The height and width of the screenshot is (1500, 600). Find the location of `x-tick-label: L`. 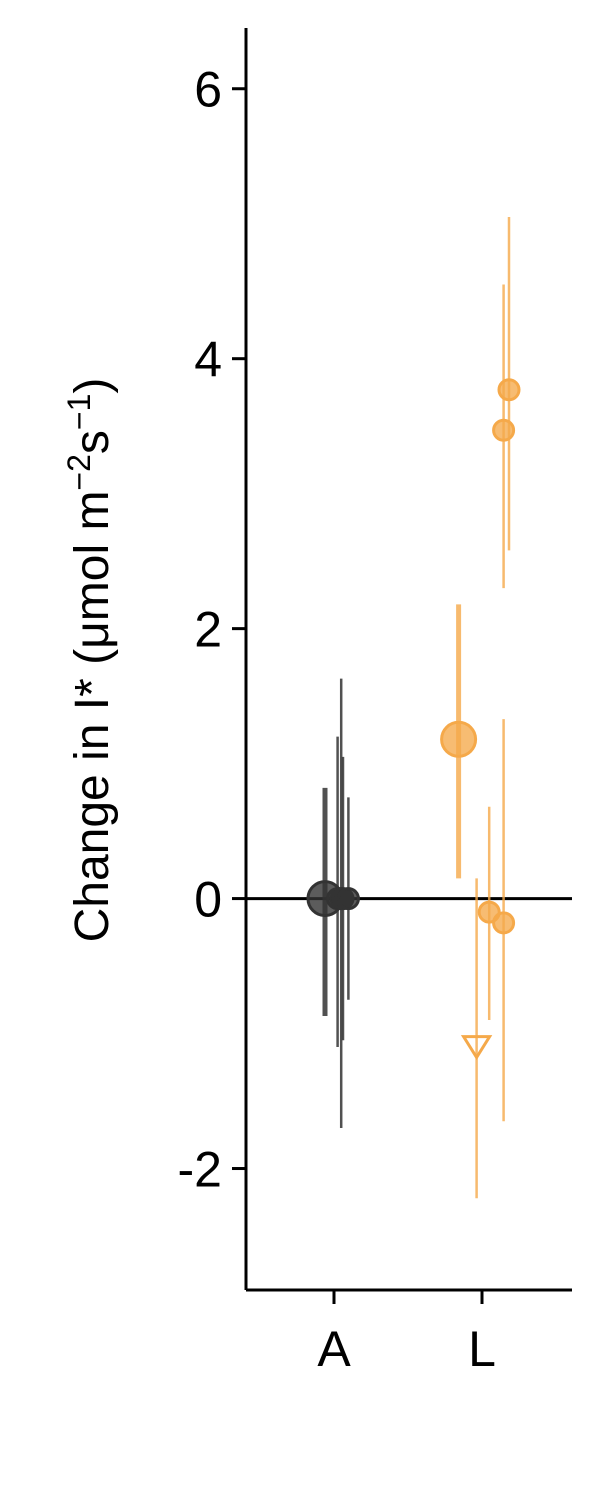

x-tick-label: L is located at coordinates (482, 1349).